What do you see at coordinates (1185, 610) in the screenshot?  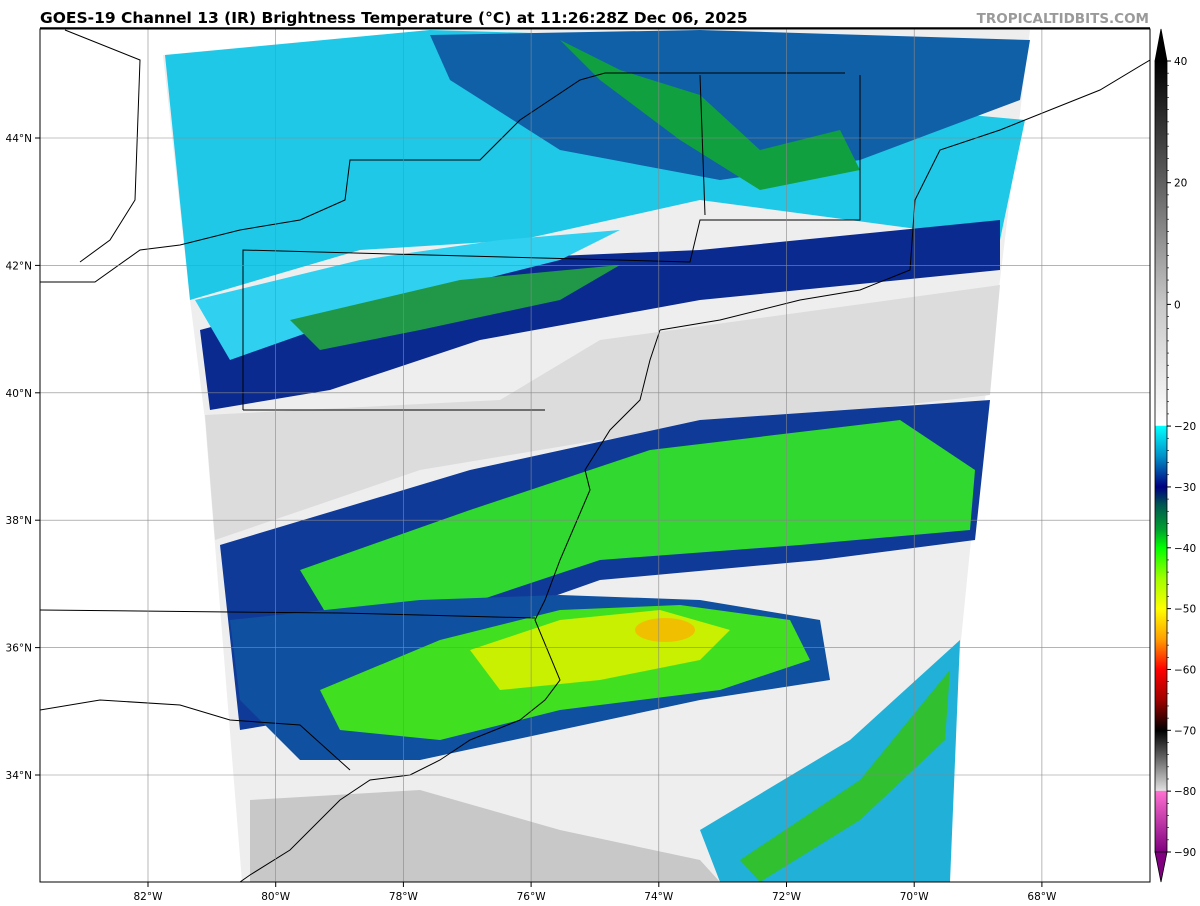 I see `colorbar-tick-label: −50` at bounding box center [1185, 610].